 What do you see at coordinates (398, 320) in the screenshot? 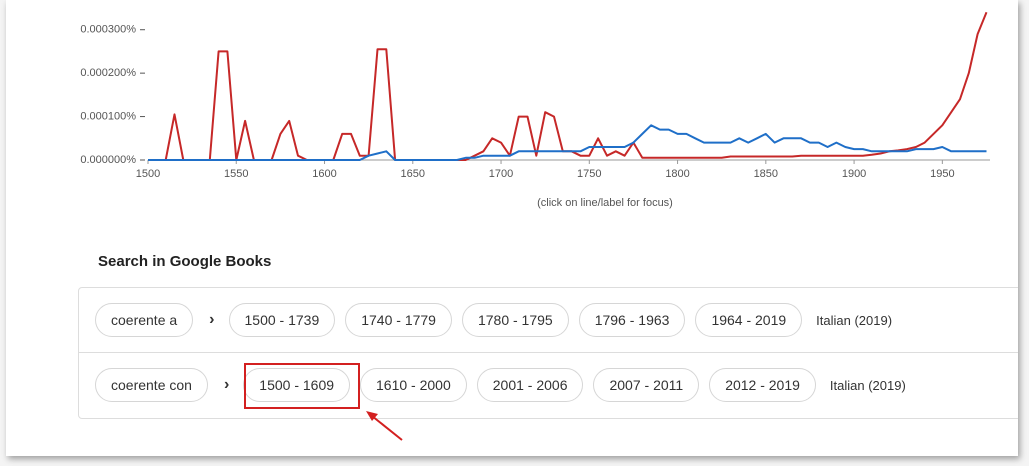
I see `range-chip: 1740 - 1779` at bounding box center [398, 320].